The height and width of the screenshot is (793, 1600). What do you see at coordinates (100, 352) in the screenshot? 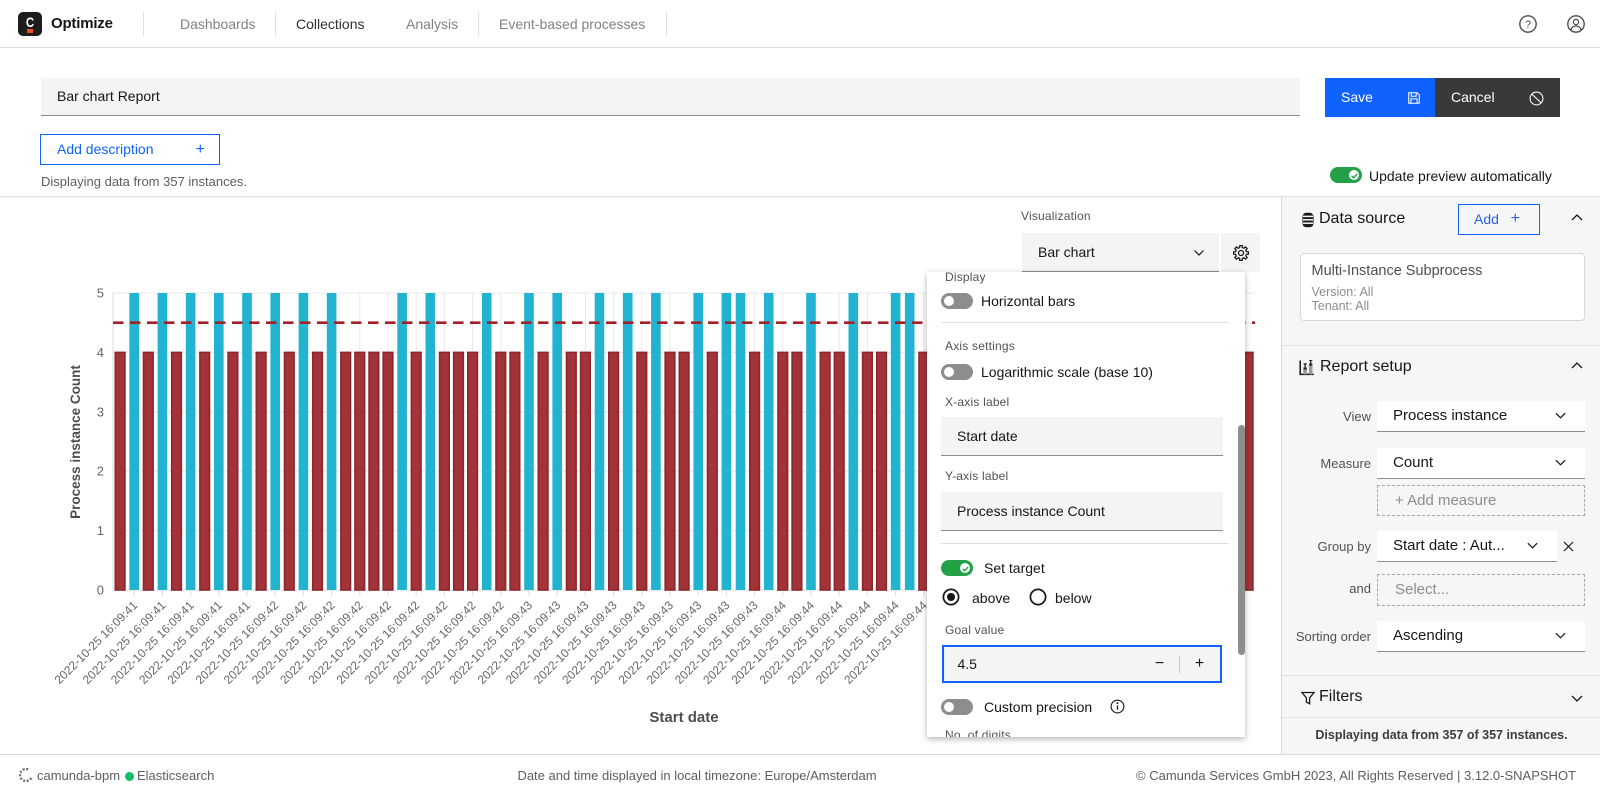
I see `svg-text: 4` at bounding box center [100, 352].